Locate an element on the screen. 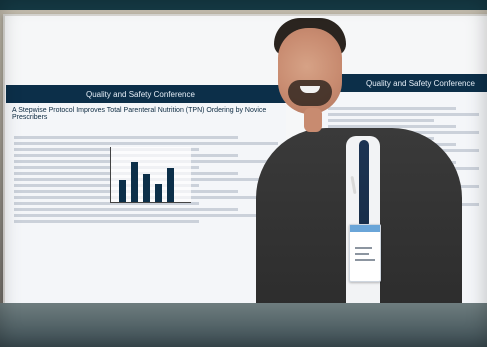  smile is located at coordinates (310, 89).